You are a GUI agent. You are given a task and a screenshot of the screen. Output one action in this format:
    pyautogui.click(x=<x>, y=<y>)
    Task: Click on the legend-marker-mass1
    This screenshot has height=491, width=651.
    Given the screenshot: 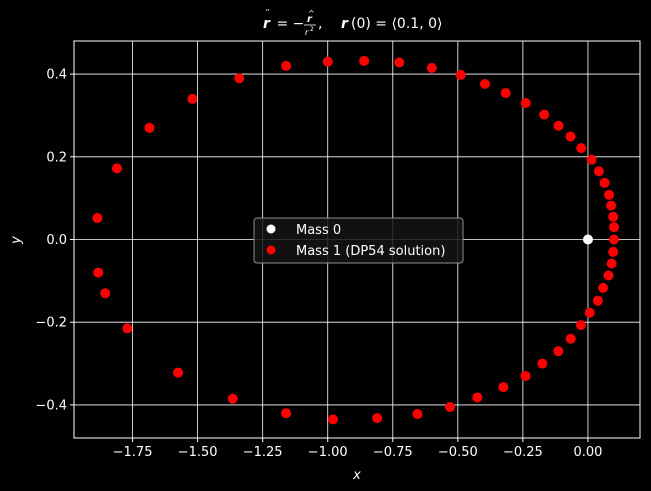 What is the action you would take?
    pyautogui.click(x=271, y=250)
    